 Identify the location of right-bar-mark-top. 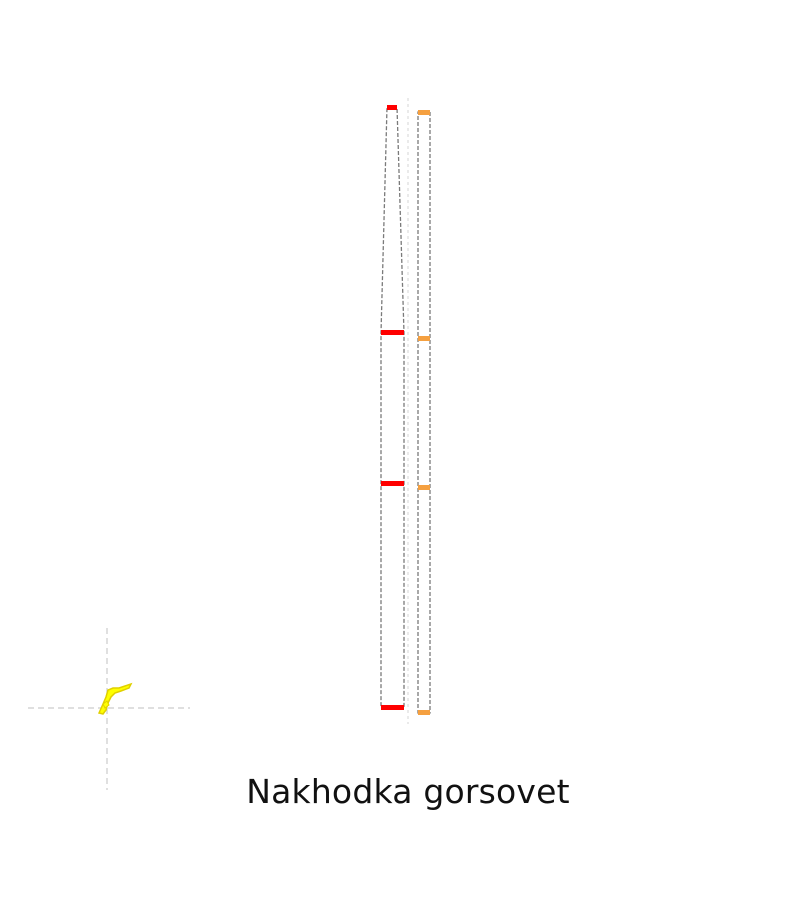
(424, 112).